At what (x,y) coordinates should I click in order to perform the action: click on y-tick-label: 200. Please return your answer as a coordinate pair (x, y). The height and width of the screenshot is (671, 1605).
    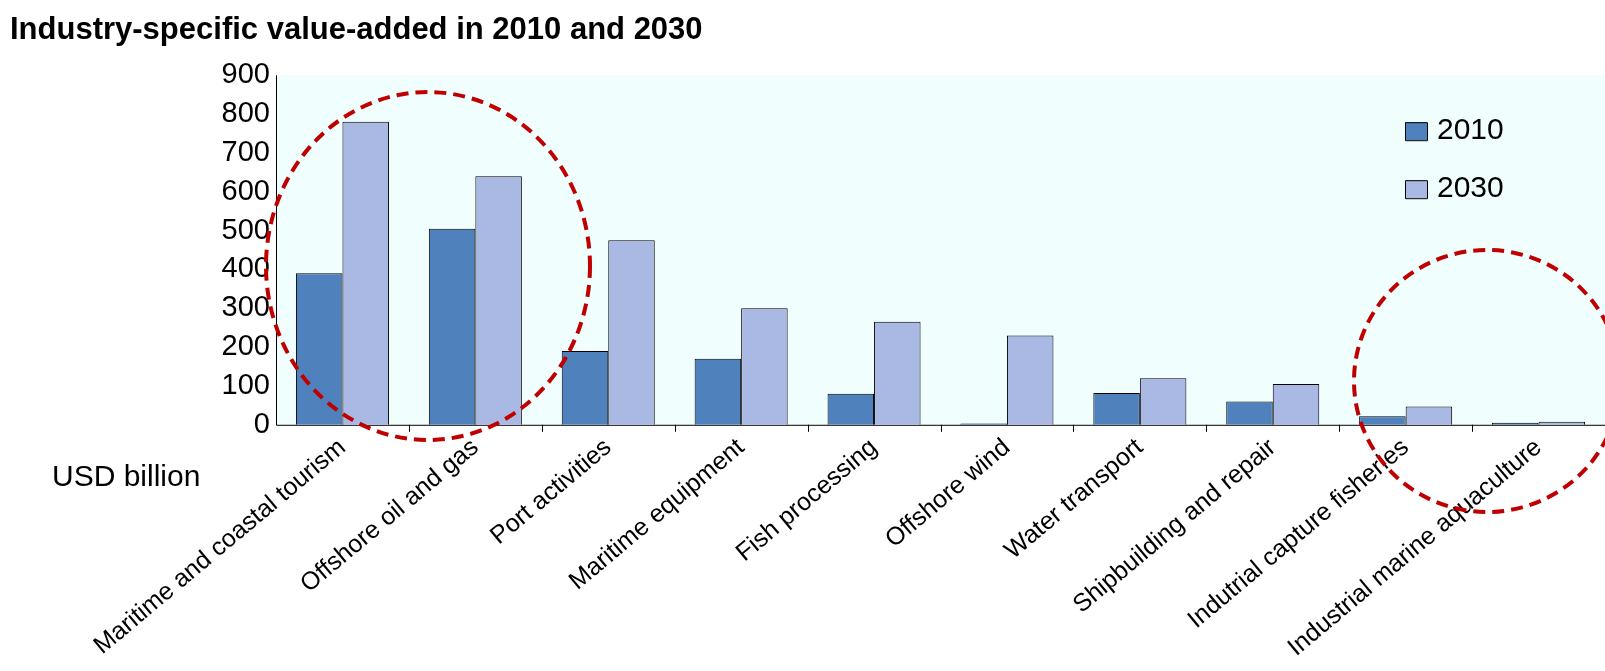
    Looking at the image, I should click on (245, 345).